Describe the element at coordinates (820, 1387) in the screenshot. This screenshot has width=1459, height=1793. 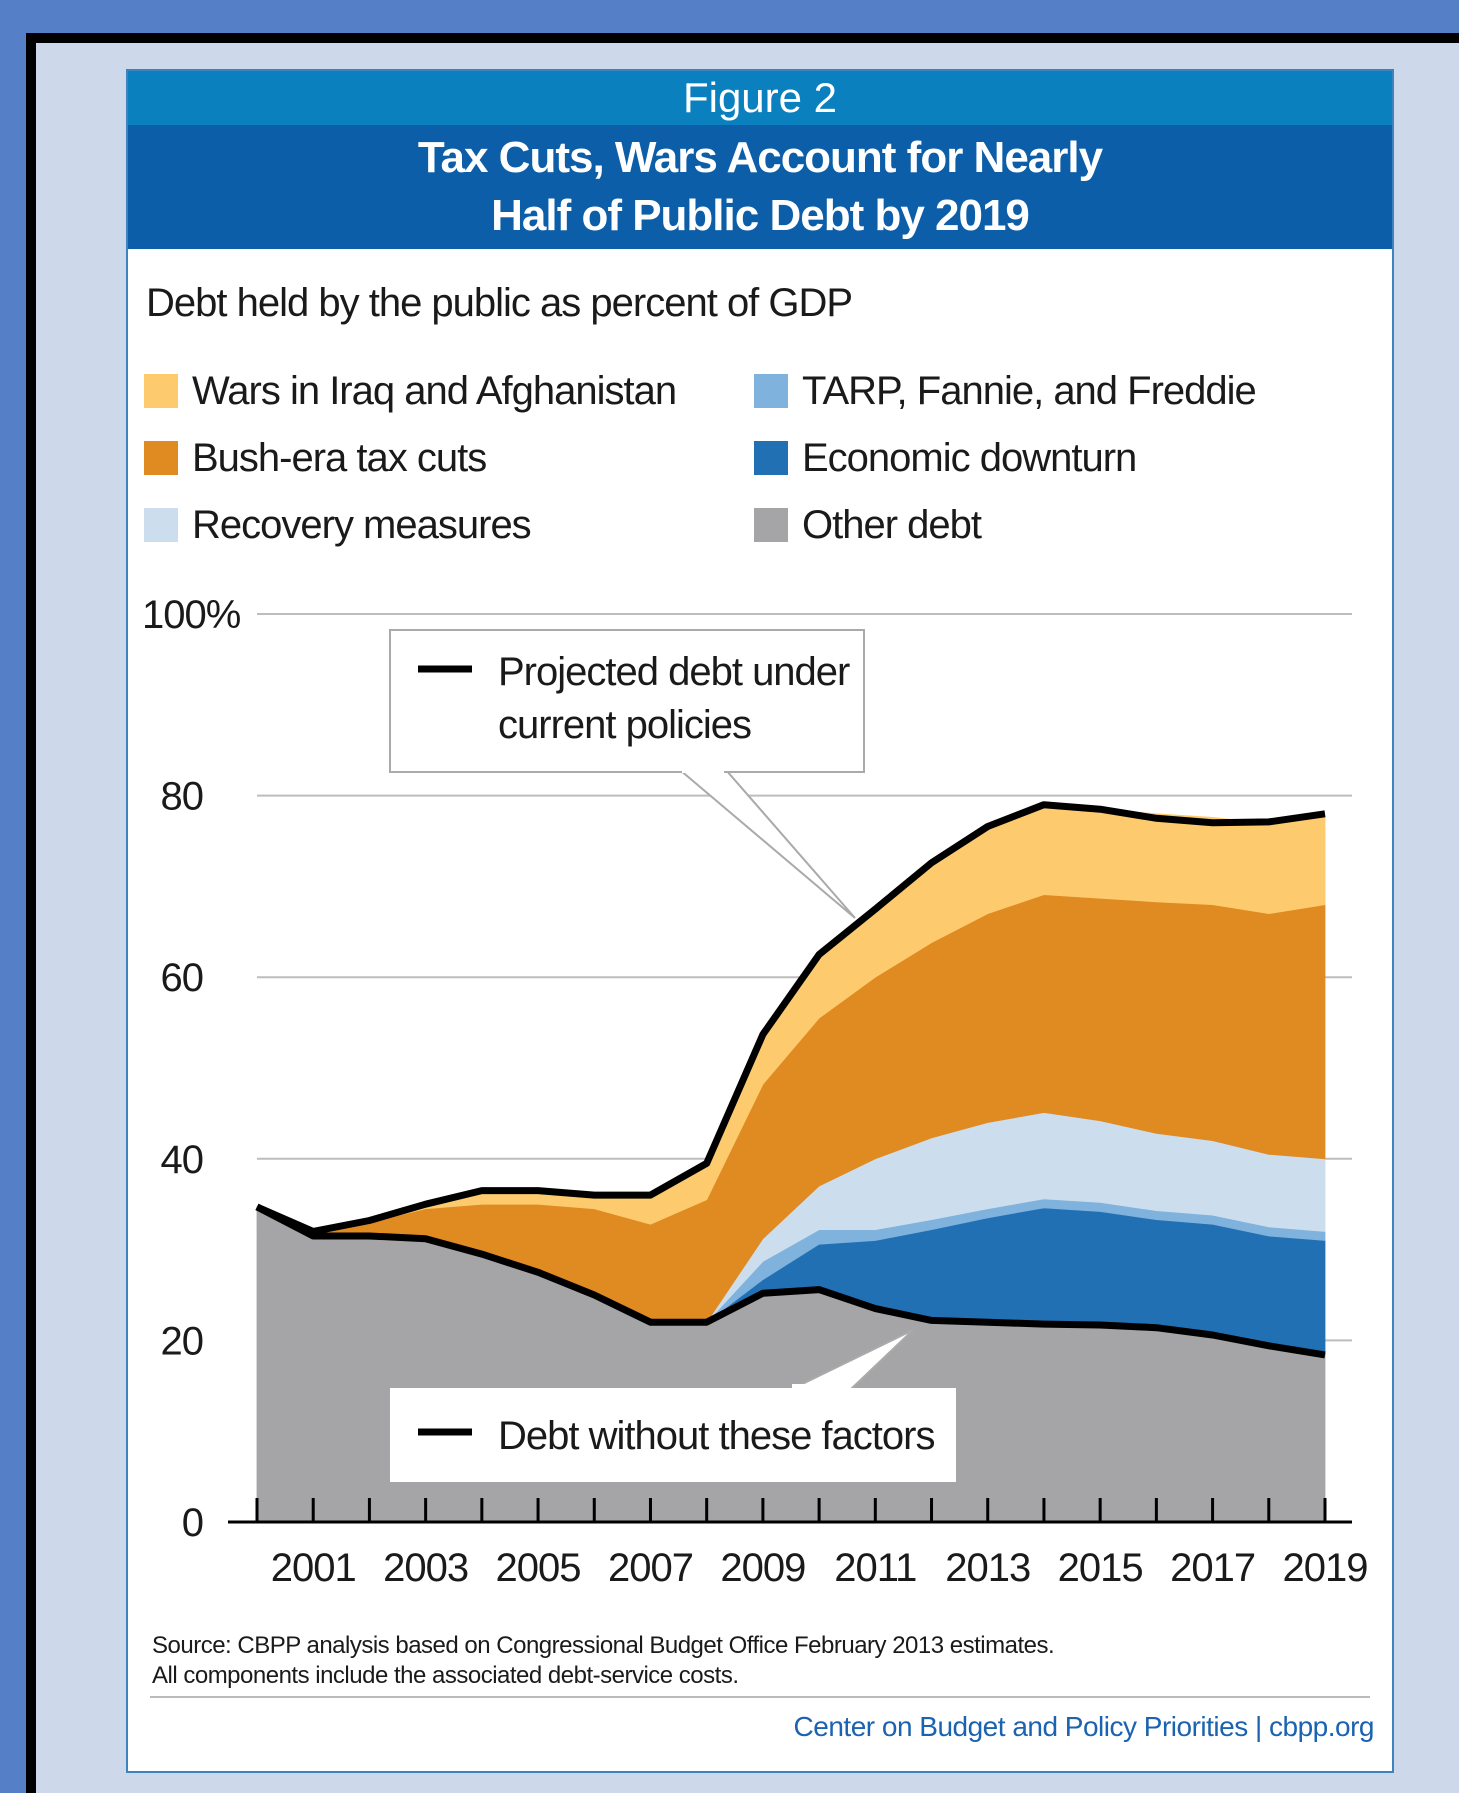
I see `without-callout-cover` at that location.